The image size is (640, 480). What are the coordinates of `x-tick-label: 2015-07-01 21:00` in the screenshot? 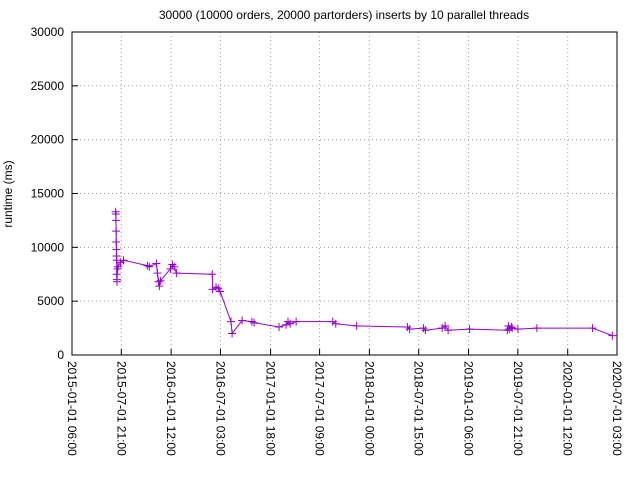 It's located at (121, 408).